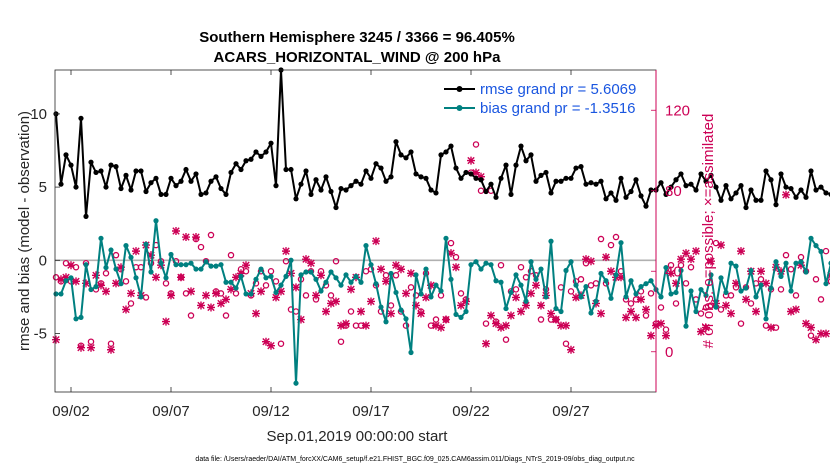 This screenshot has height=470, width=830. What do you see at coordinates (71, 411) in the screenshot?
I see `x-tick-label: 09/02` at bounding box center [71, 411].